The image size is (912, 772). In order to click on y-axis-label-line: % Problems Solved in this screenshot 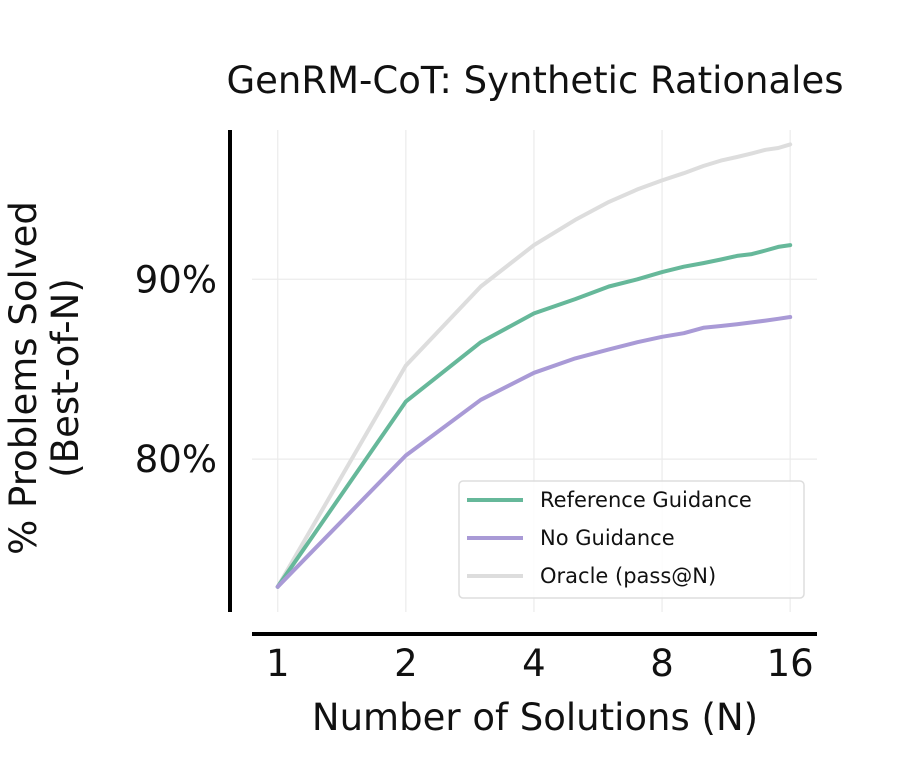, I will do `click(23, 378)`.